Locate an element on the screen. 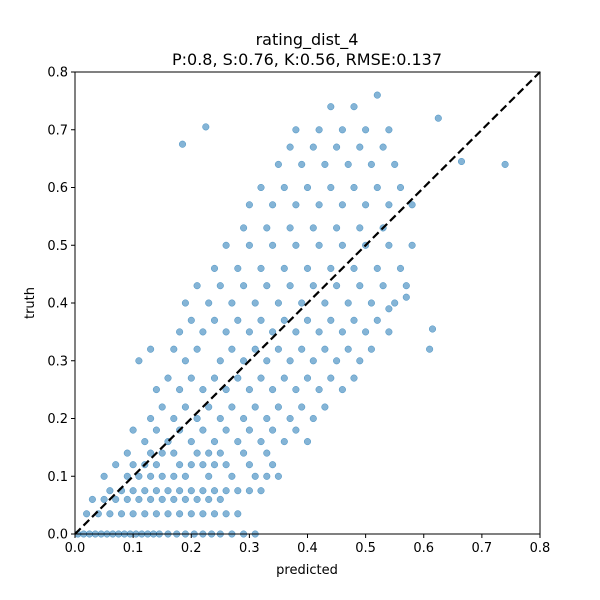 This screenshot has height=600, width=600. y-tick-label: 0.1 is located at coordinates (57, 477).